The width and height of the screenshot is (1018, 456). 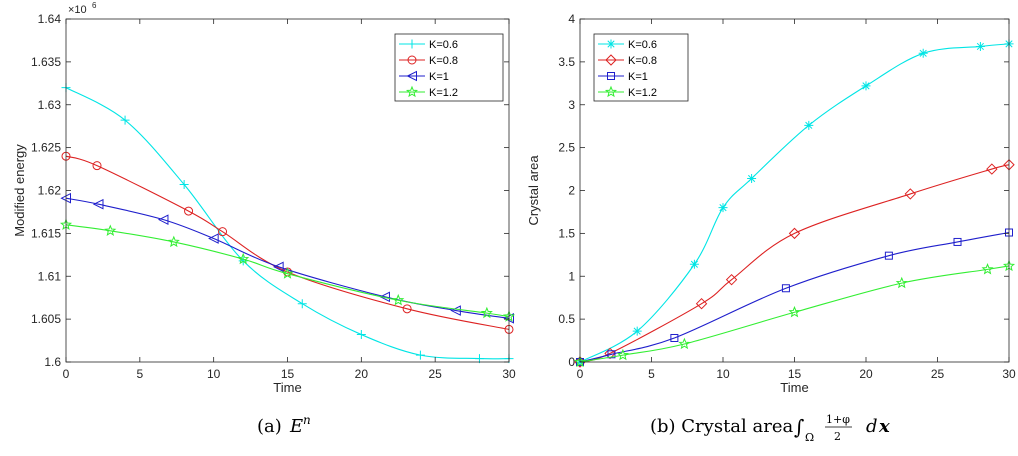 What do you see at coordinates (722, 426) in the screenshot?
I see `caption-b-label: (b) Crystal area` at bounding box center [722, 426].